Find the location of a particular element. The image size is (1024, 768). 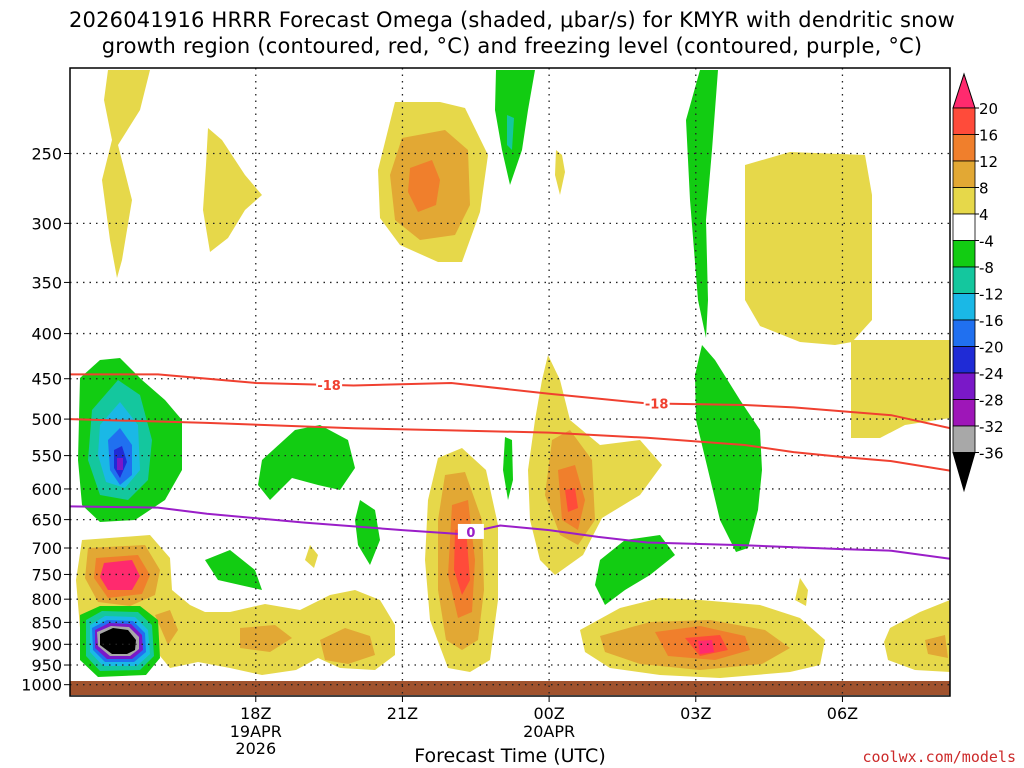

y-tick-label: 400 is located at coordinates (46, 334).